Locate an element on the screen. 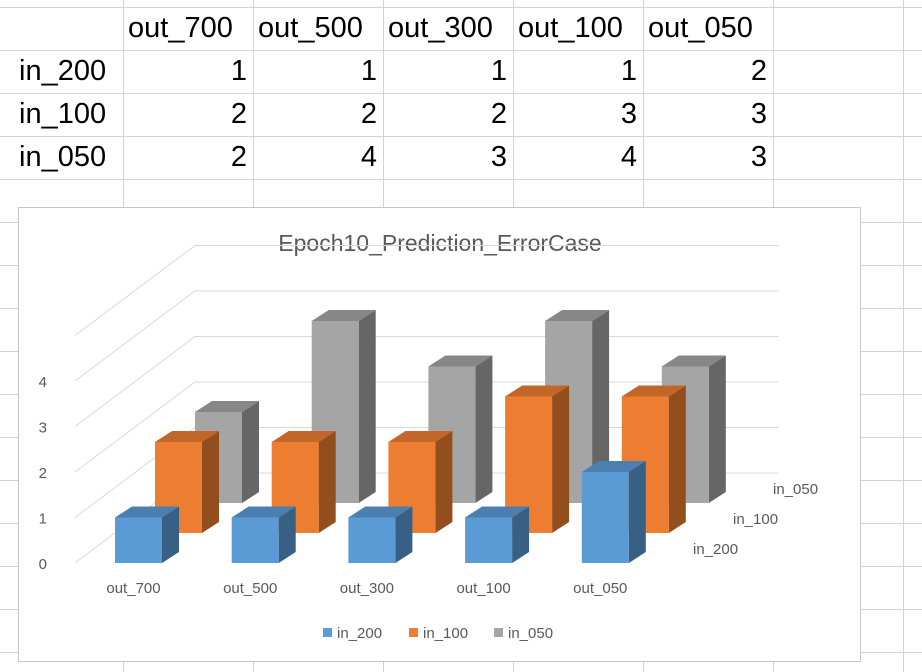 Image resolution: width=922 pixels, height=672 pixels. legend-item: in_200 is located at coordinates (352, 633).